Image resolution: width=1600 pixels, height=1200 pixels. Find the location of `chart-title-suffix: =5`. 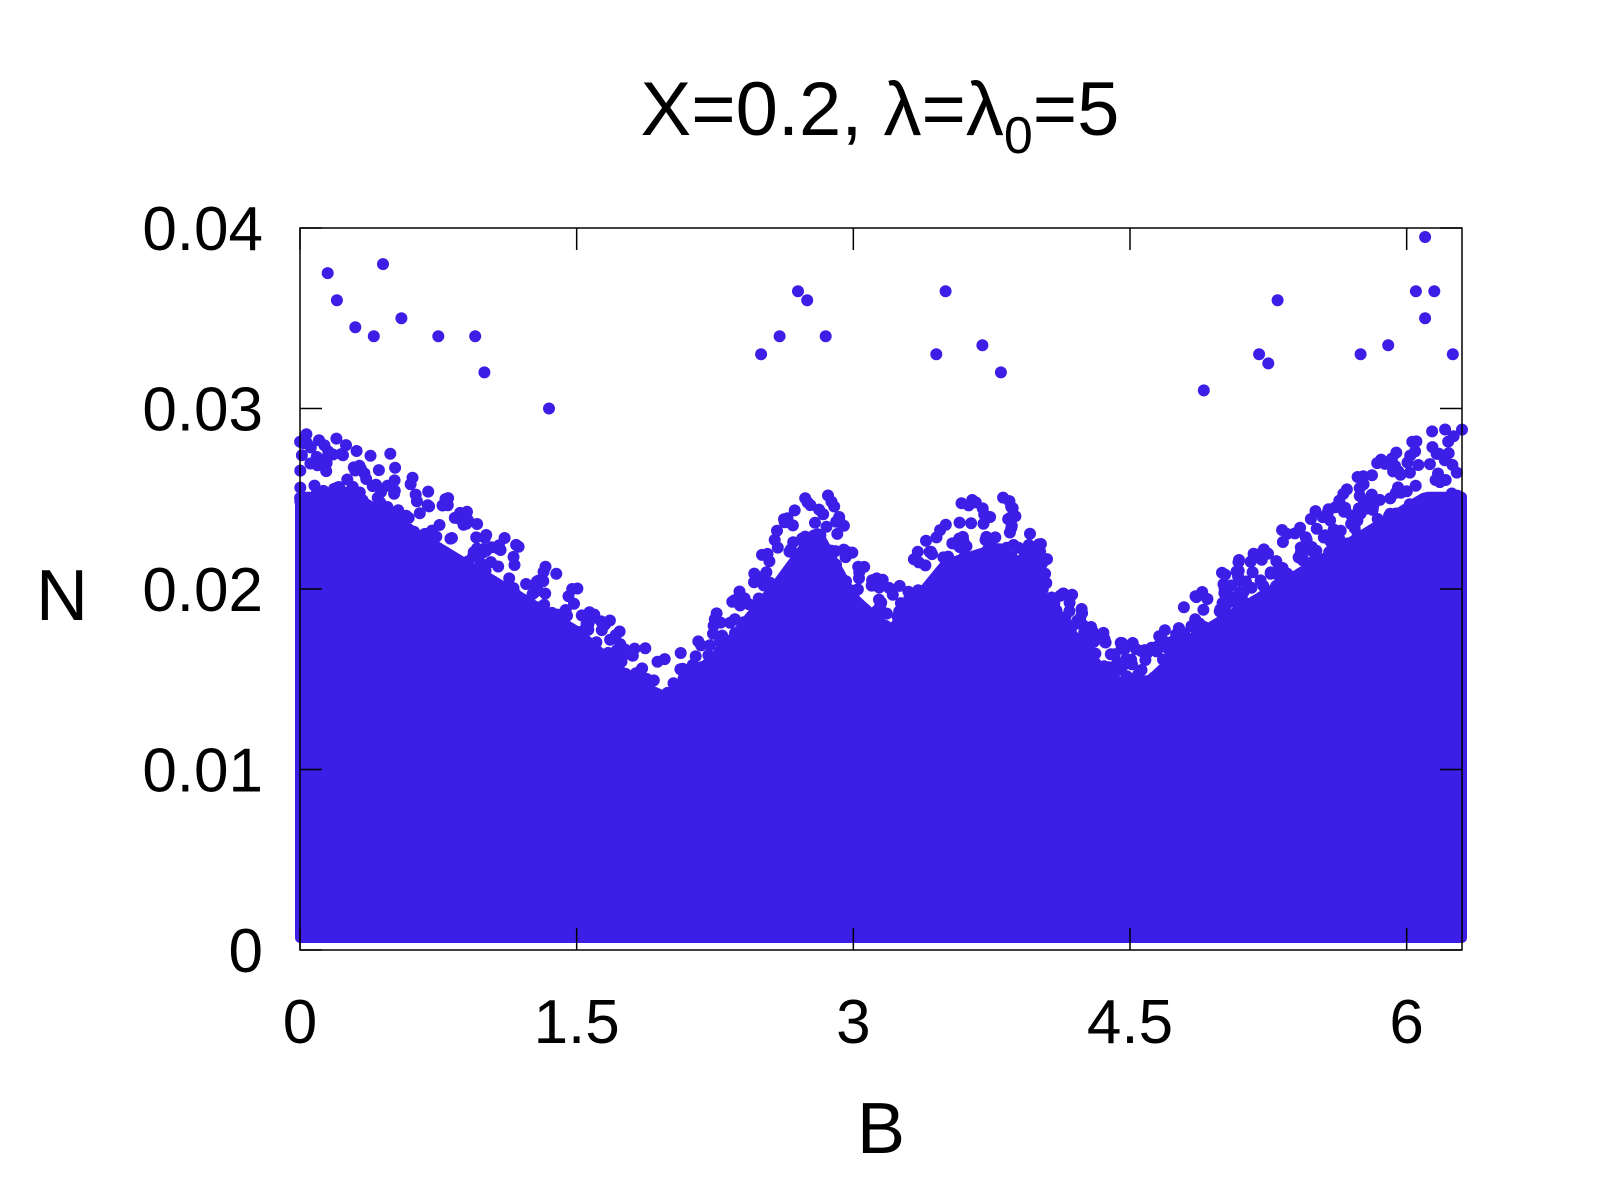

chart-title-suffix: =5 is located at coordinates (1076, 109).